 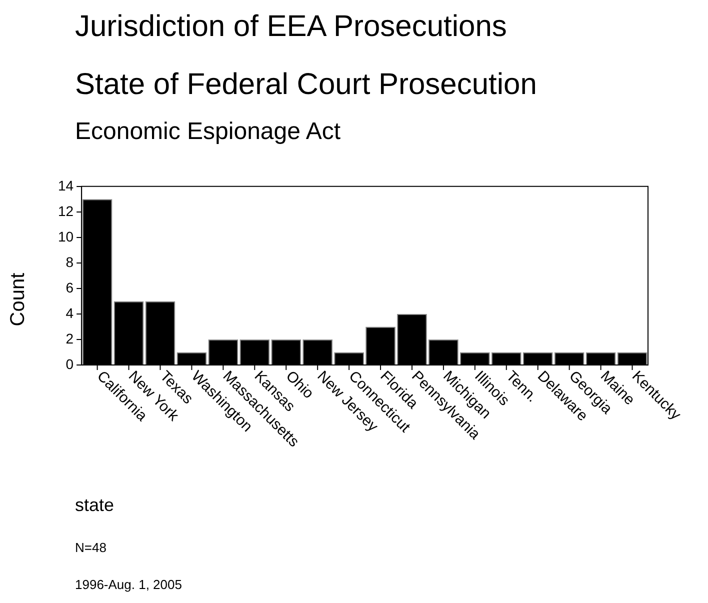 What do you see at coordinates (291, 27) in the screenshot?
I see `chart-title: Jurisdiction of EEA Prosecutions` at bounding box center [291, 27].